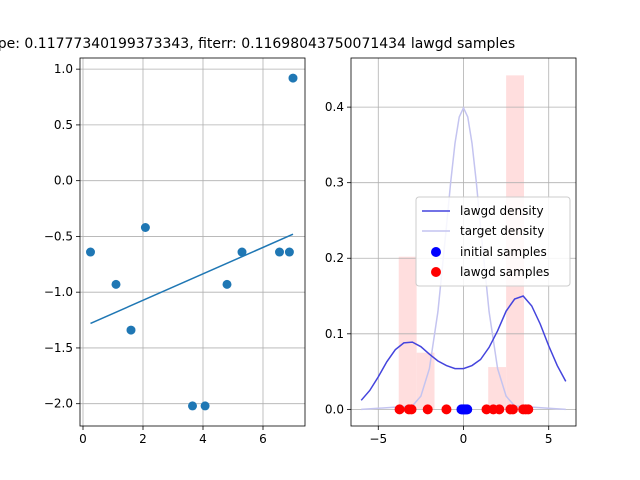 The width and height of the screenshot is (640, 480). Describe the element at coordinates (503, 252) in the screenshot. I see `legend-label-initial-samples: initial samples` at that location.